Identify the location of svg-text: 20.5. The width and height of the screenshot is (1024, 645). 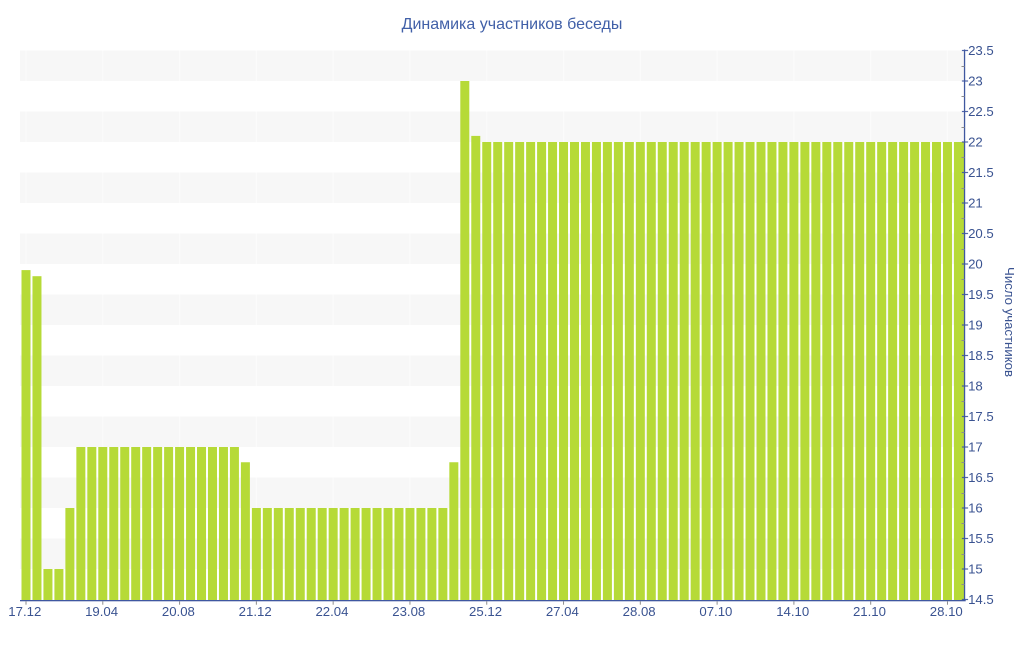
(981, 233).